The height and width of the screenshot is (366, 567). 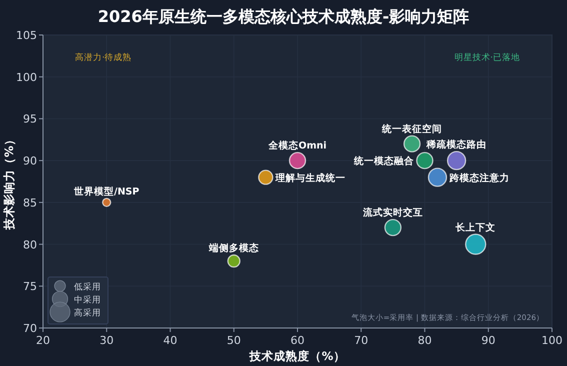 What do you see at coordinates (30, 203) in the screenshot?
I see `y-tick-label: 85` at bounding box center [30, 203].